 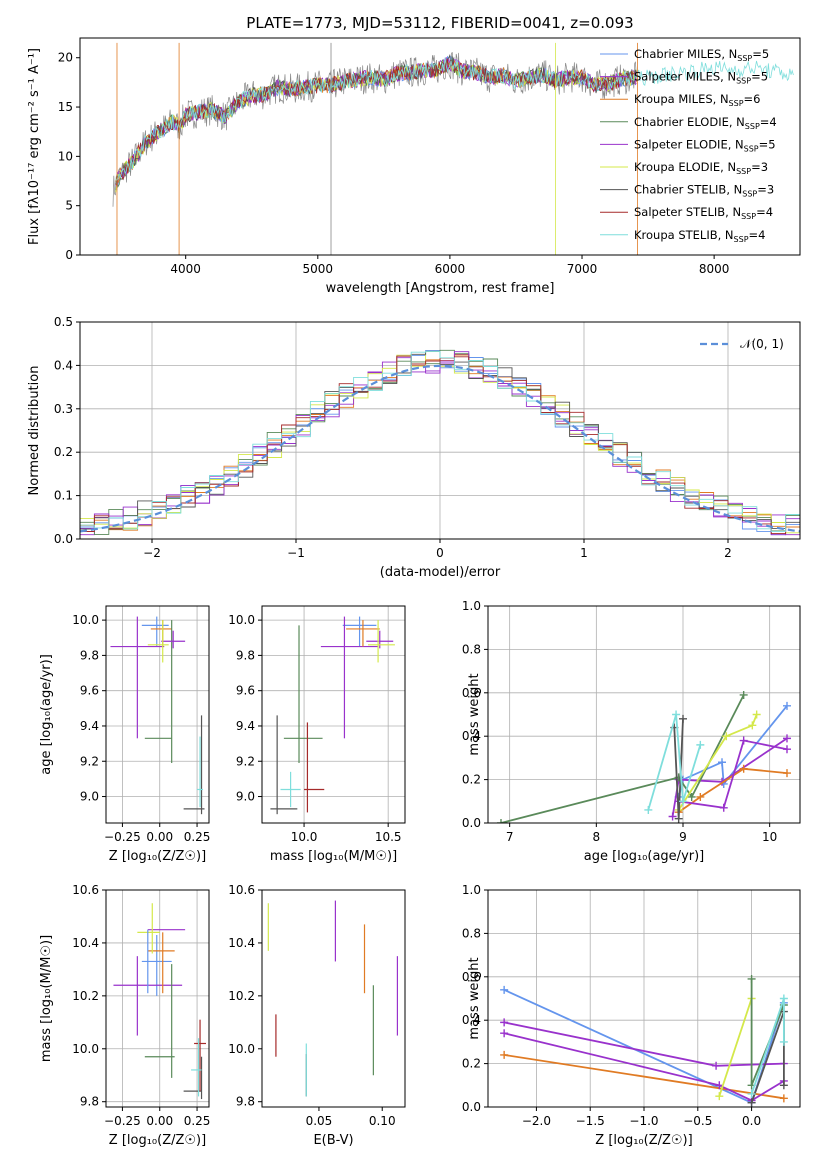 What do you see at coordinates (152, 553) in the screenshot?
I see `x-tick-label: −2` at bounding box center [152, 553].